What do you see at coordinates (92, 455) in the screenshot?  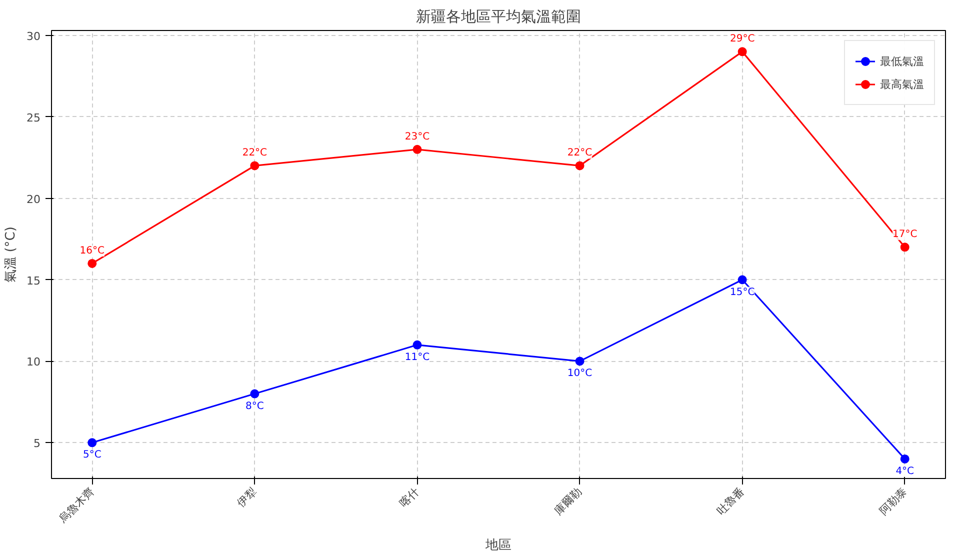 I see `data-label: 5°C` at bounding box center [92, 455].